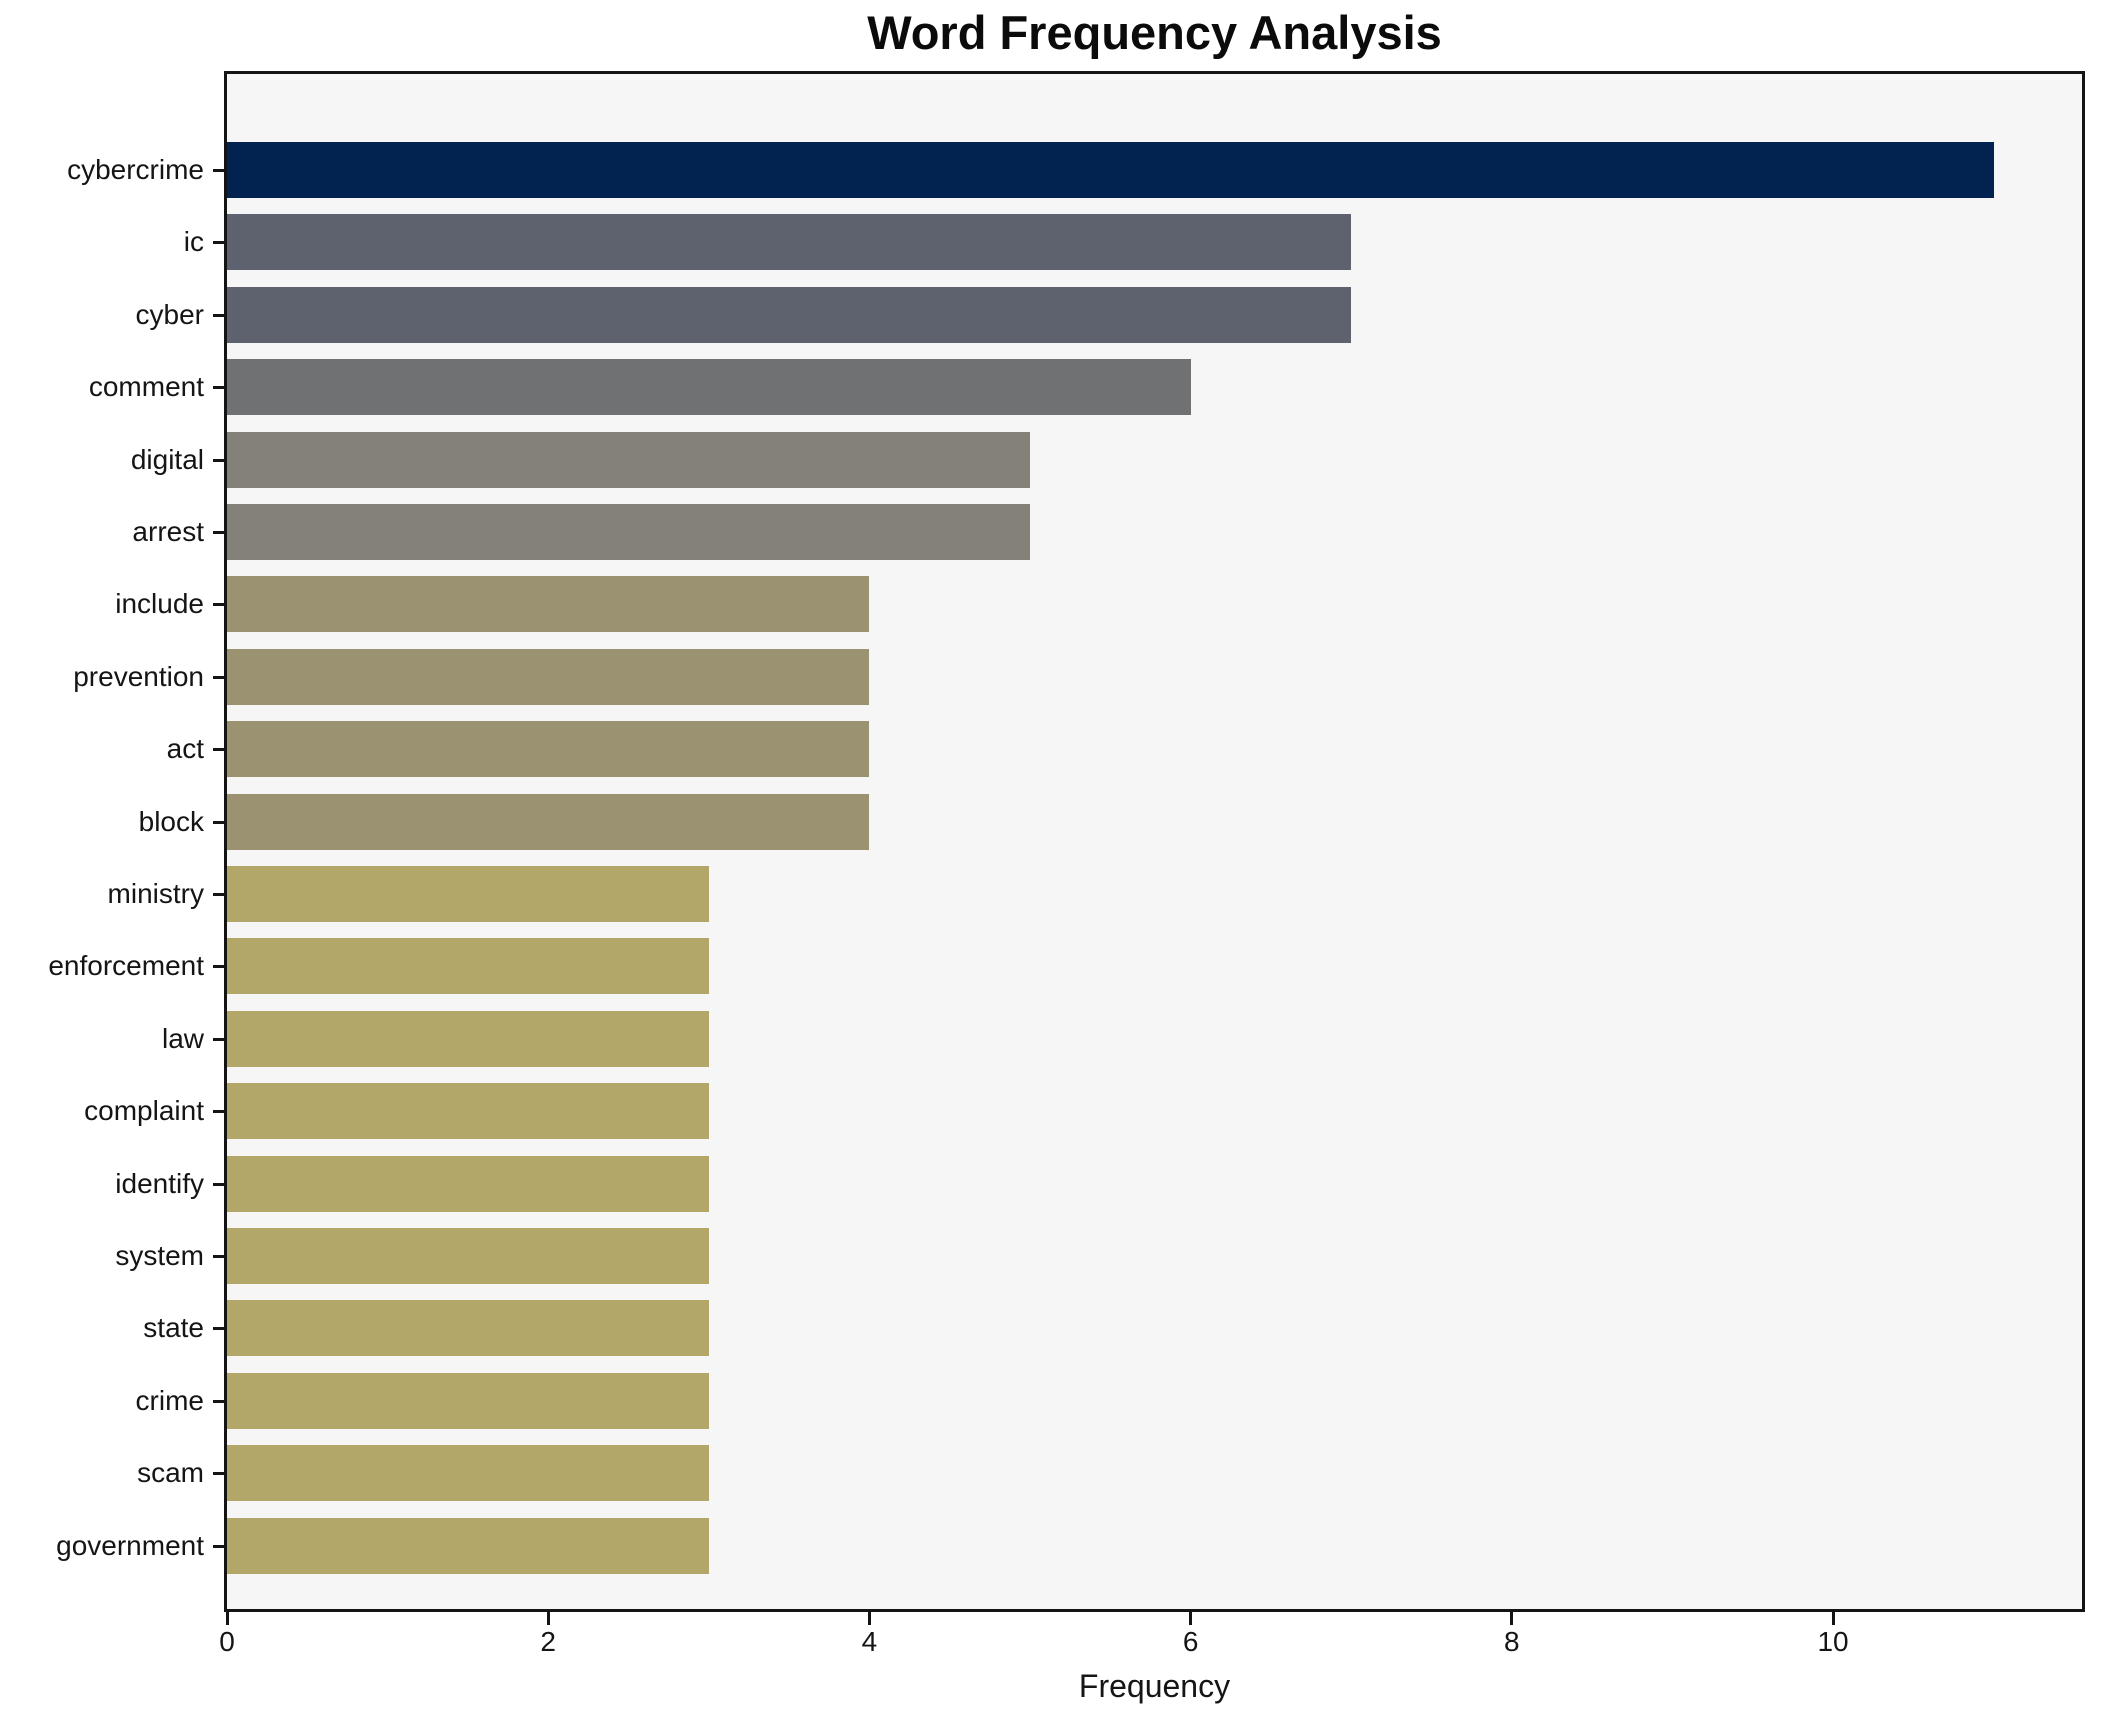 Image resolution: width=2104 pixels, height=1722 pixels. What do you see at coordinates (182, 1038) in the screenshot?
I see `y-tick-label-law: law` at bounding box center [182, 1038].